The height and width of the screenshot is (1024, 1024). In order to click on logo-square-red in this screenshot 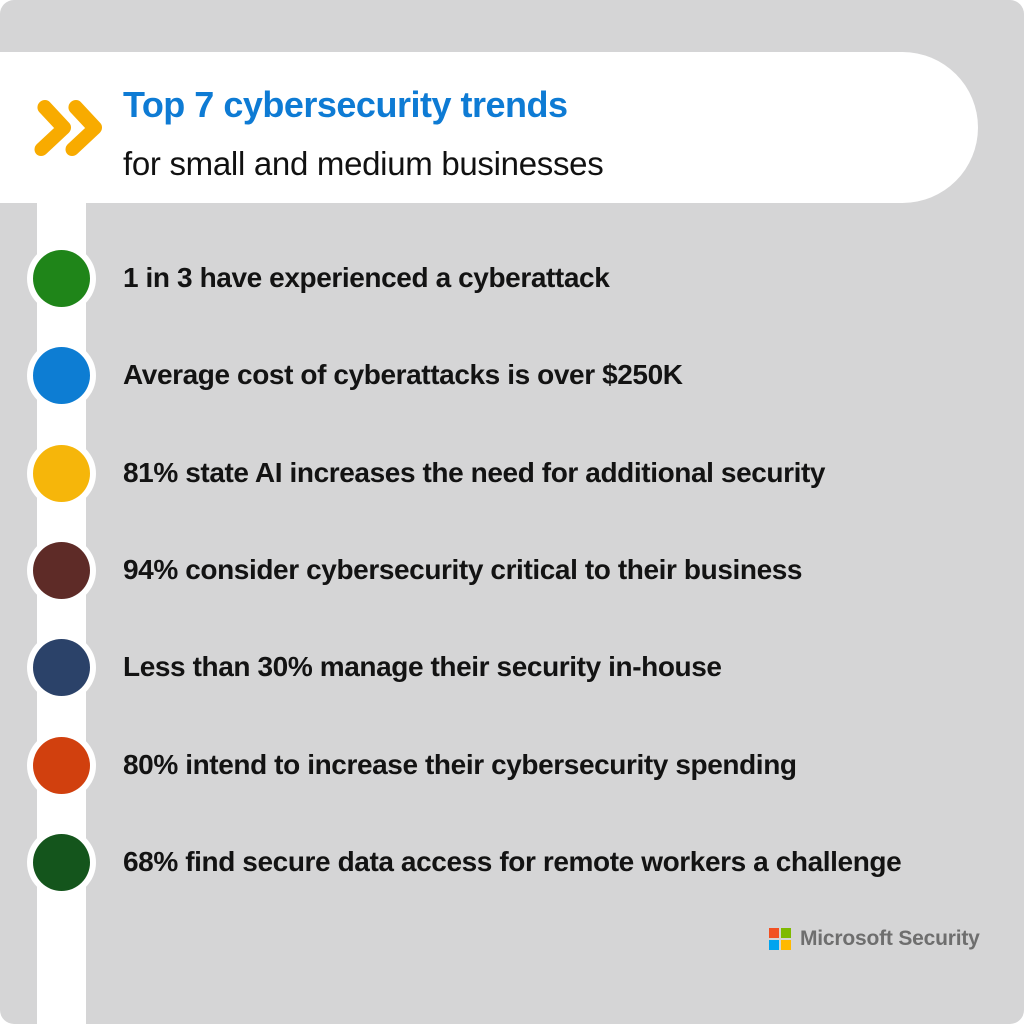, I will do `click(774, 933)`.